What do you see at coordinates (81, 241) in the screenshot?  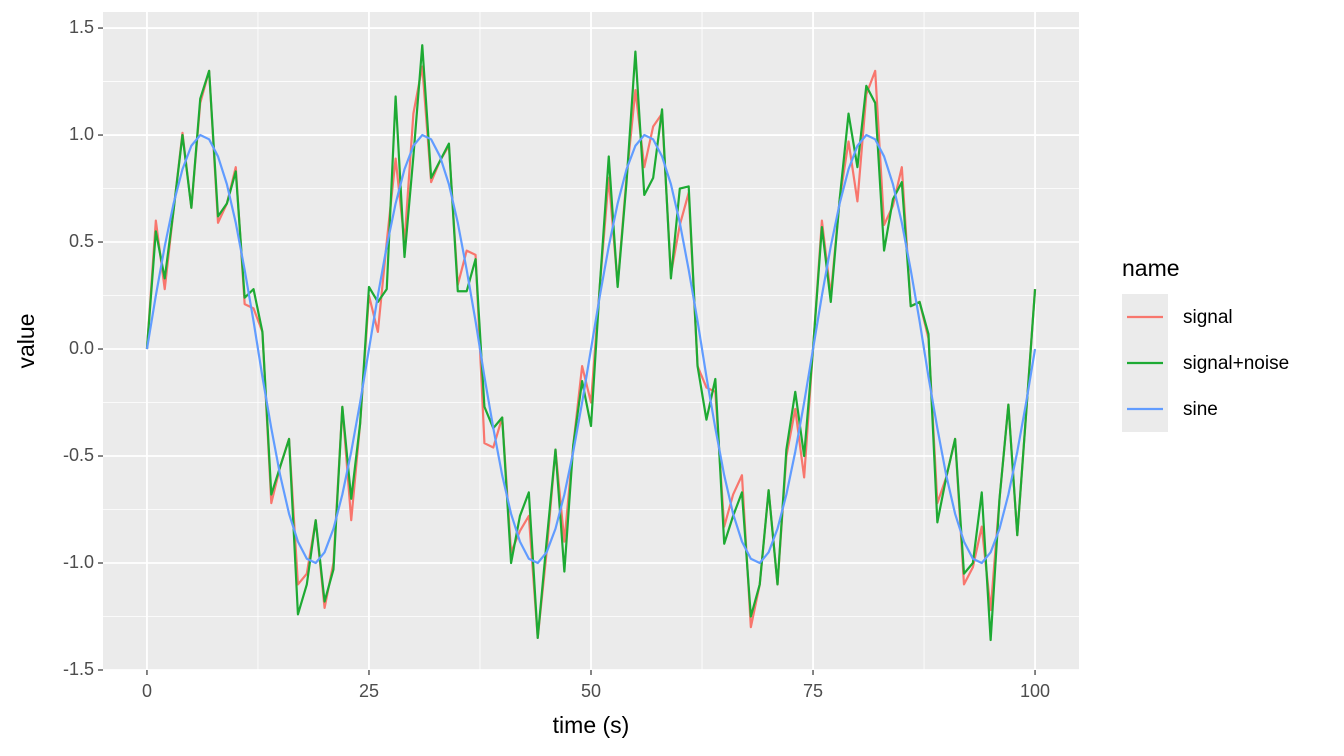 I see `y-tick-label: 0.5` at bounding box center [81, 241].